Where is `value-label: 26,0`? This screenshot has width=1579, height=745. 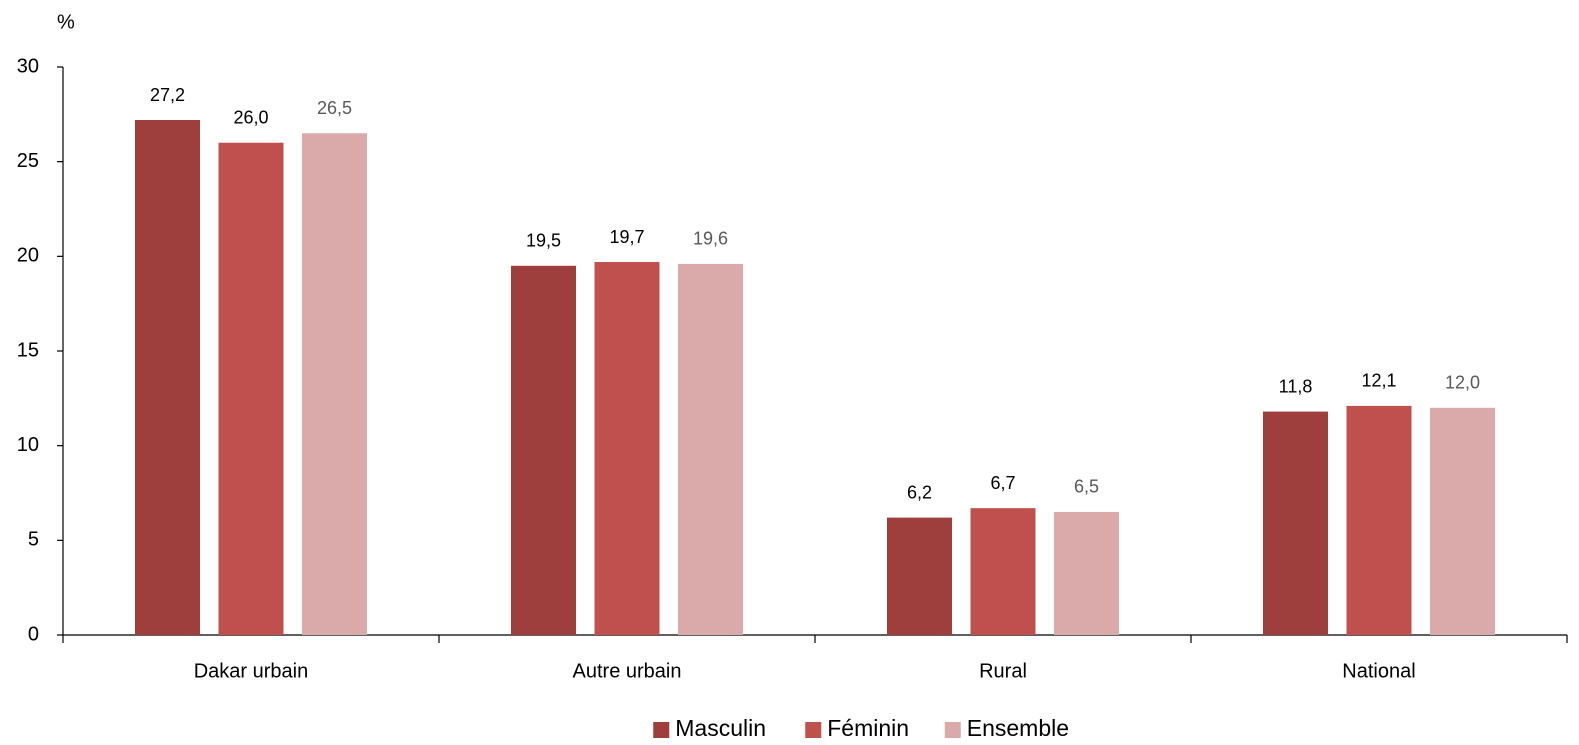
value-label: 26,0 is located at coordinates (250, 117).